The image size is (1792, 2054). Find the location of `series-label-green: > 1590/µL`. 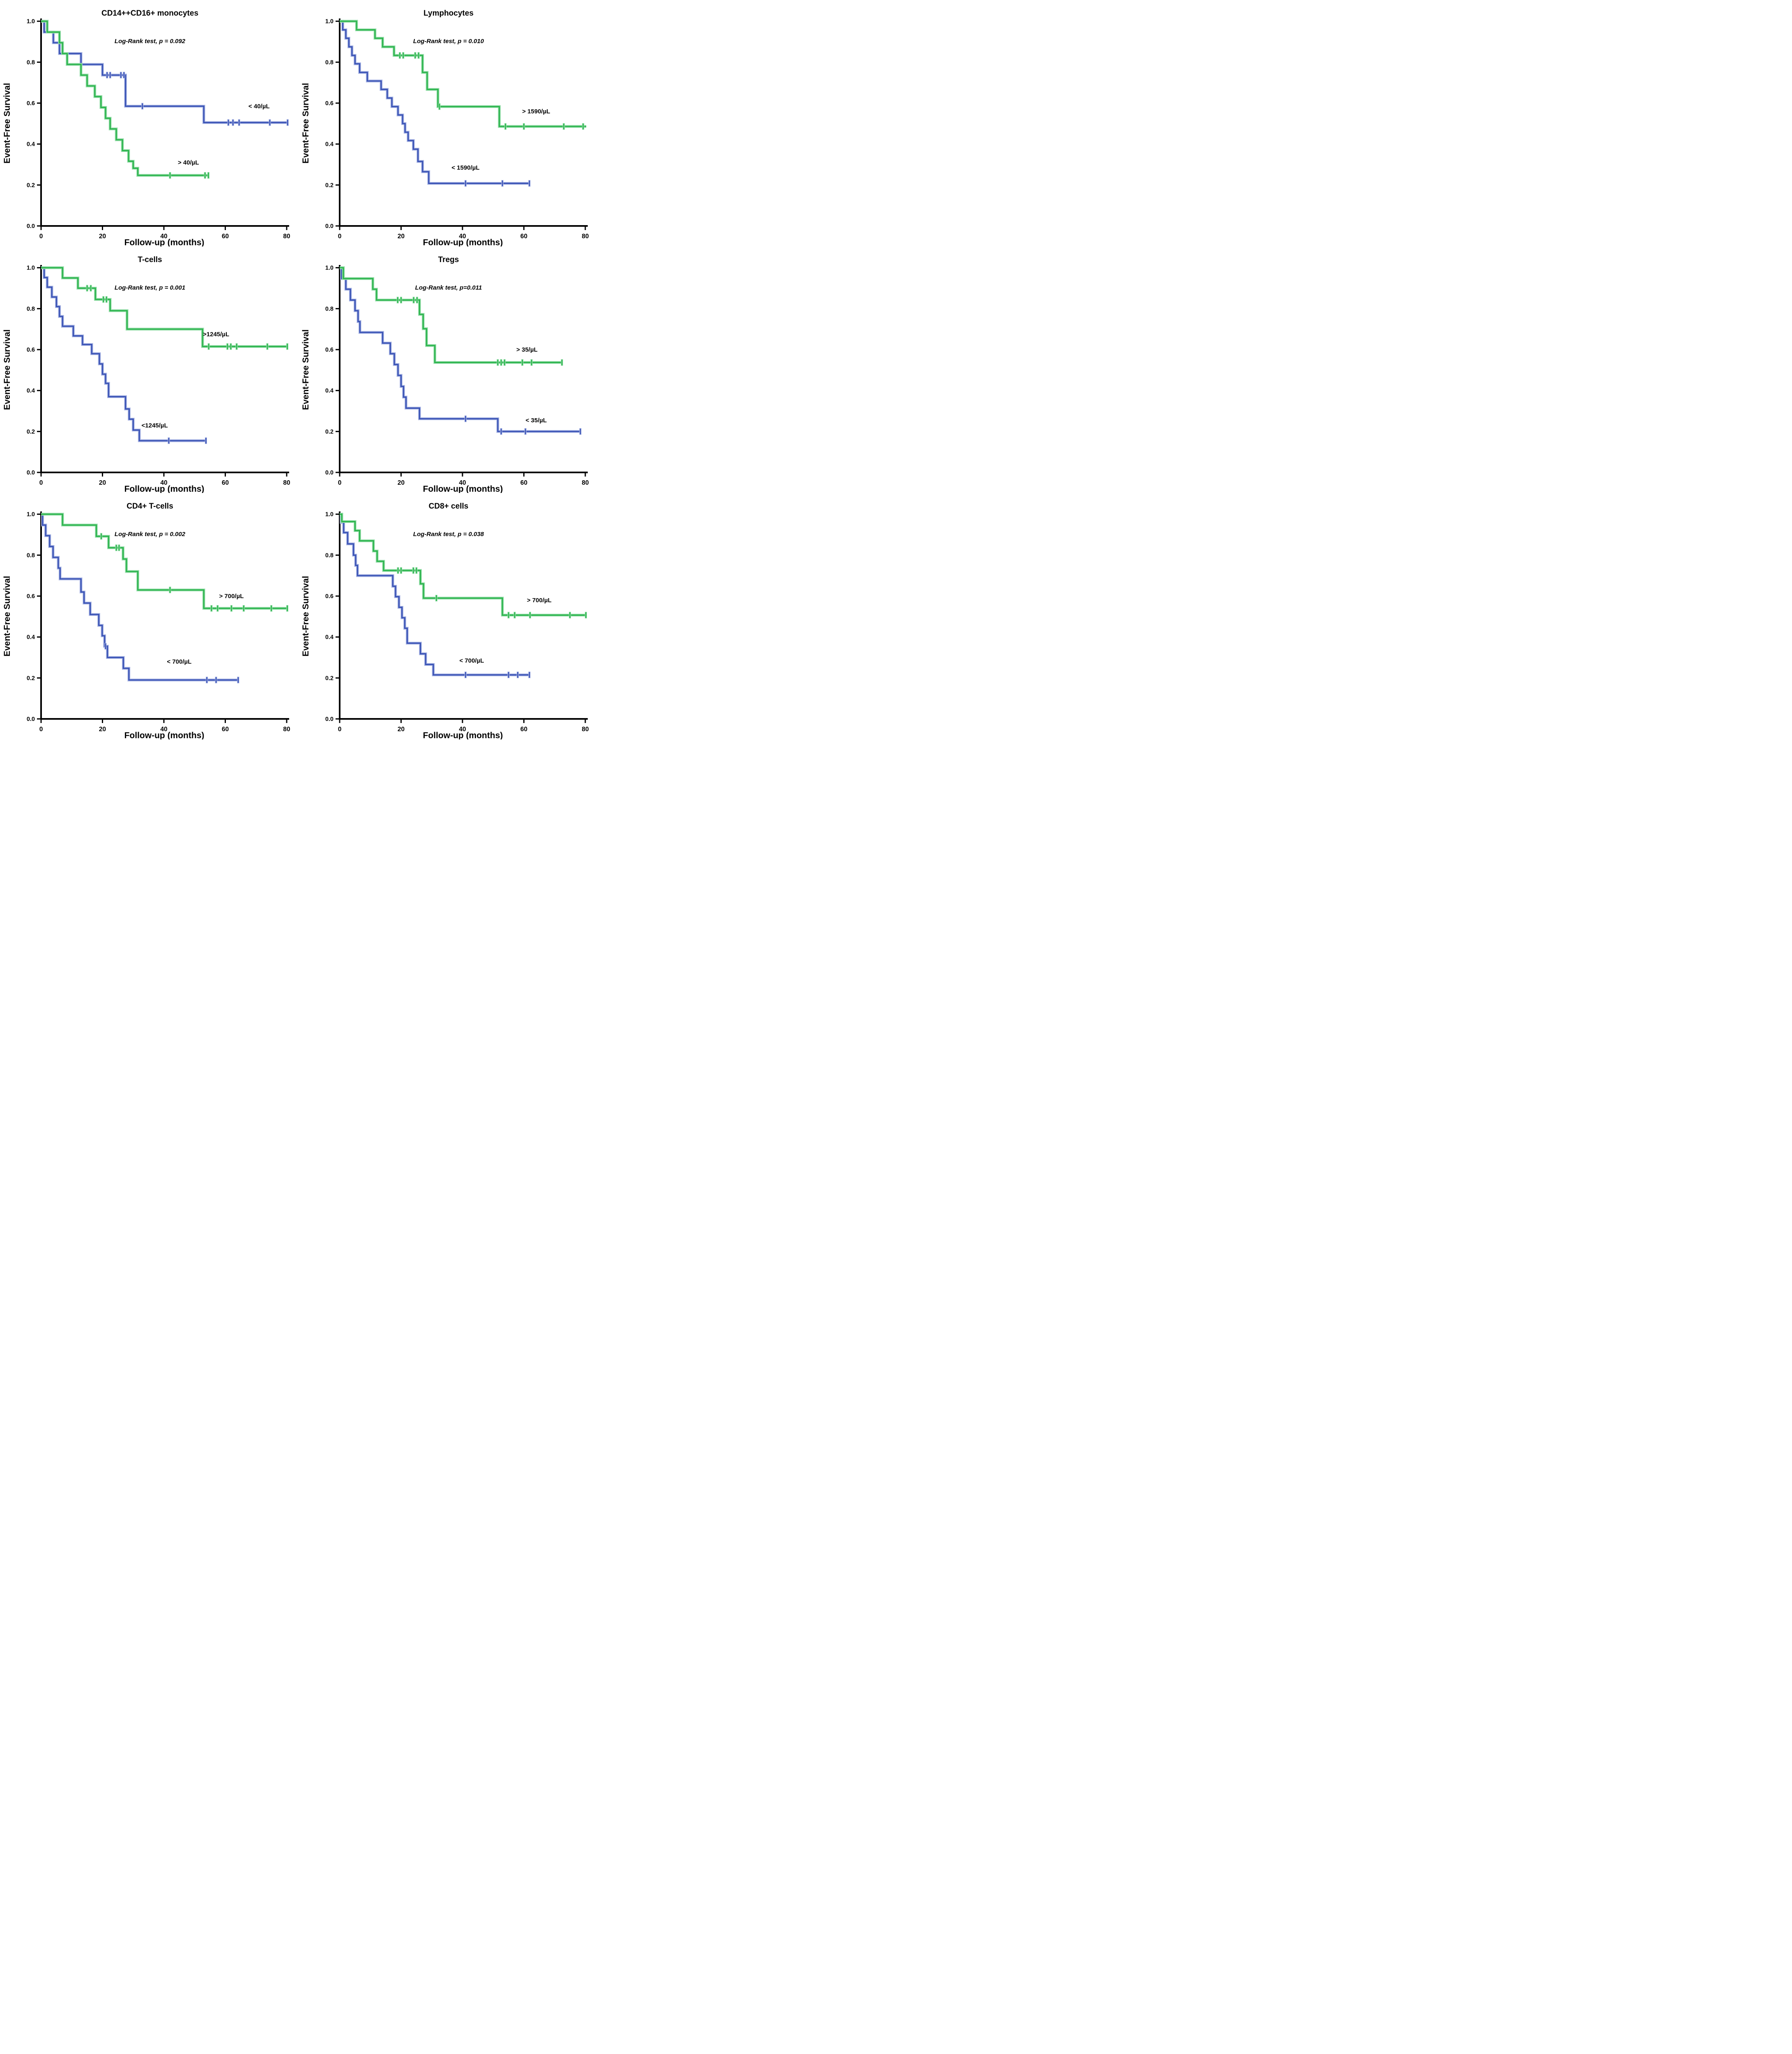

series-label-green: > 1590/µL is located at coordinates (536, 111).